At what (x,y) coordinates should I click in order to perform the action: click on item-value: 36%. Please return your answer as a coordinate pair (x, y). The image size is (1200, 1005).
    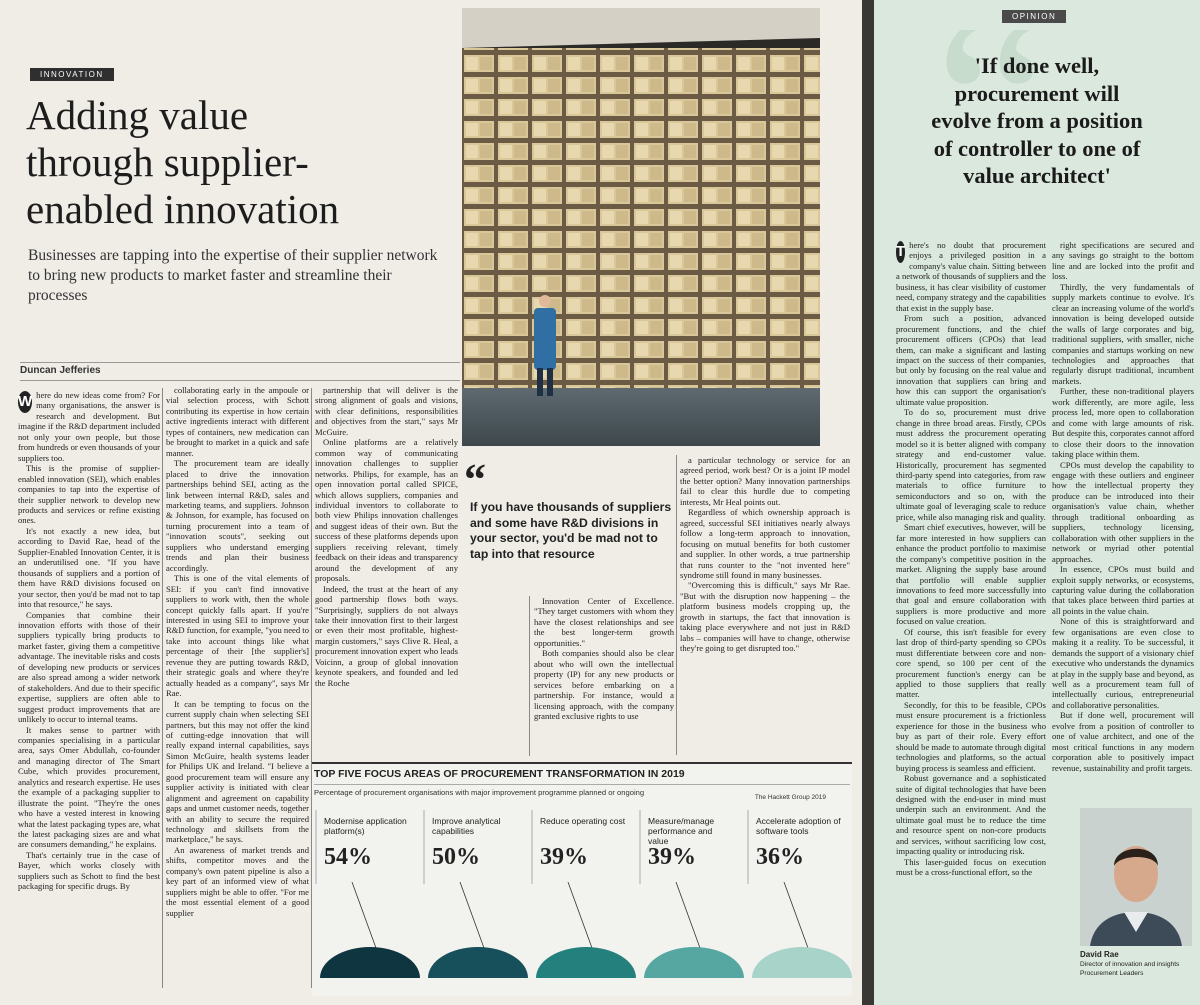
    Looking at the image, I should click on (780, 857).